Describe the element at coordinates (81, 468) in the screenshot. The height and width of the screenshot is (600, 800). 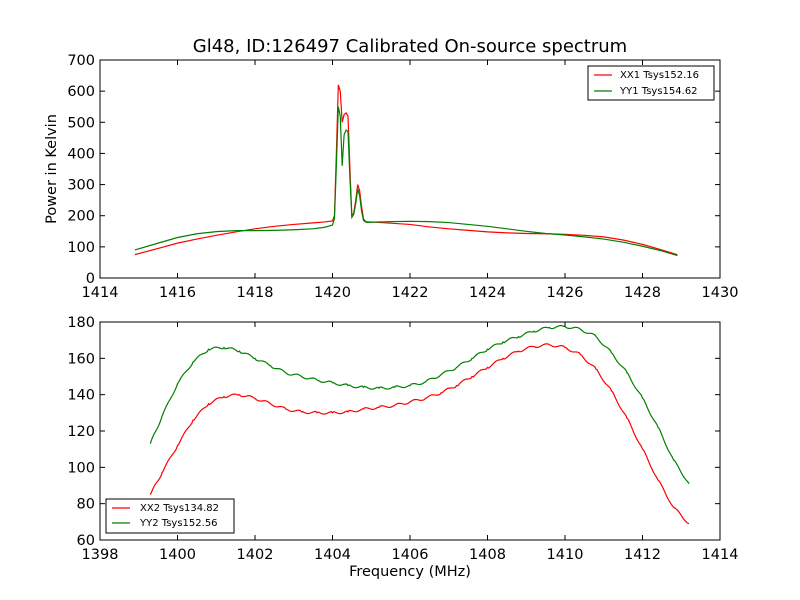
I see `bottom-y-tick-label: 100` at that location.